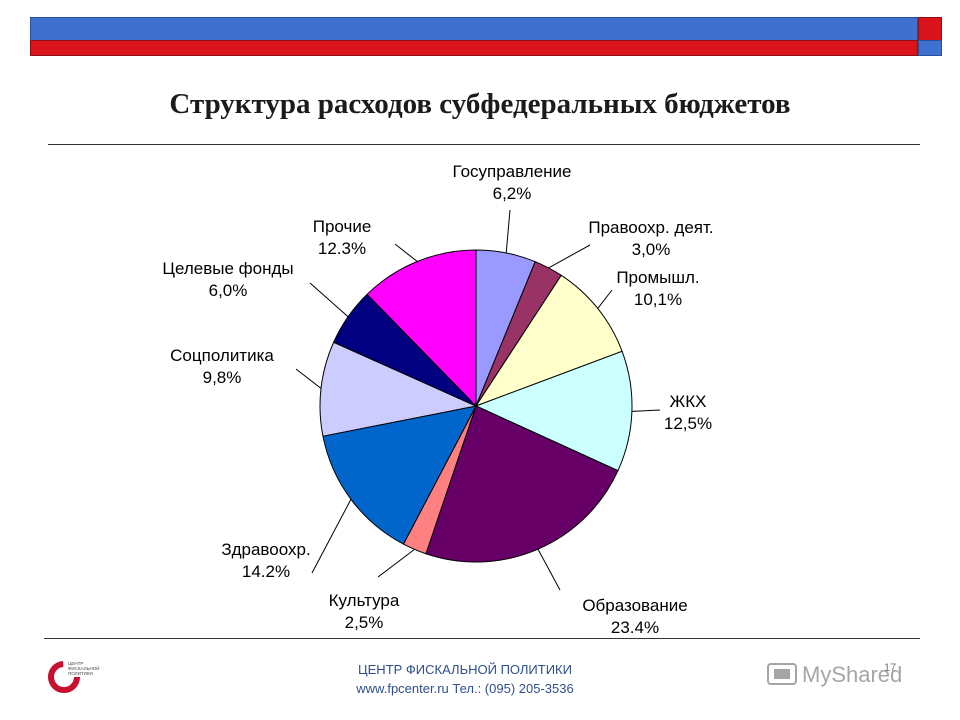  Describe the element at coordinates (342, 248) in the screenshot. I see `slice-value-label: 12.3%` at that location.